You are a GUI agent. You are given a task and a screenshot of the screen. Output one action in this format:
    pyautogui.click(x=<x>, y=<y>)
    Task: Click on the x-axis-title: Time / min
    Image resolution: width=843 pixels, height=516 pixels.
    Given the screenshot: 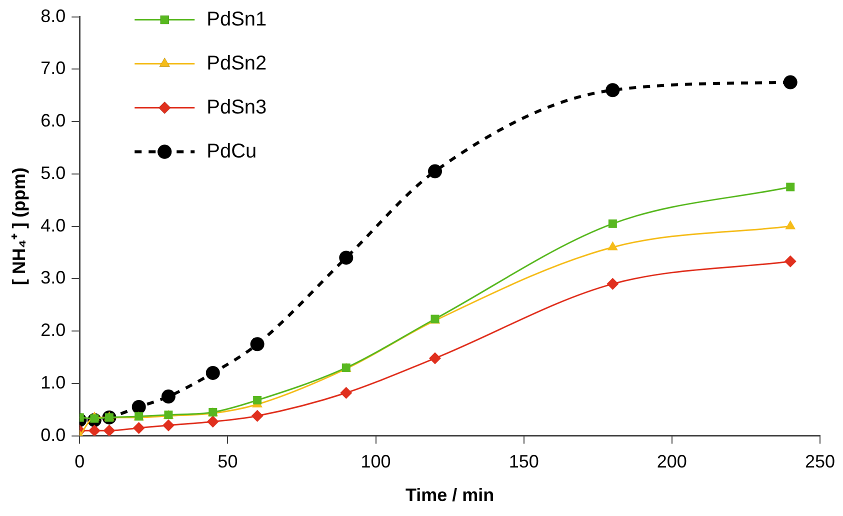 What is the action you would take?
    pyautogui.click(x=449, y=495)
    